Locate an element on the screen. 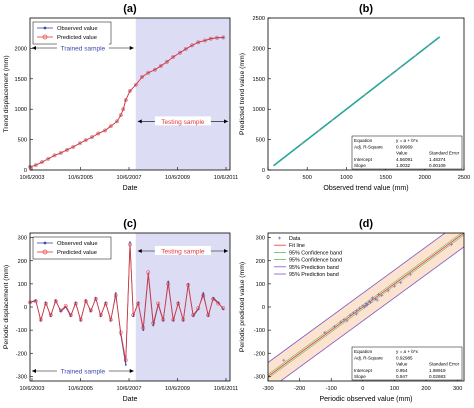  legend-marker is located at coordinates (279, 238).